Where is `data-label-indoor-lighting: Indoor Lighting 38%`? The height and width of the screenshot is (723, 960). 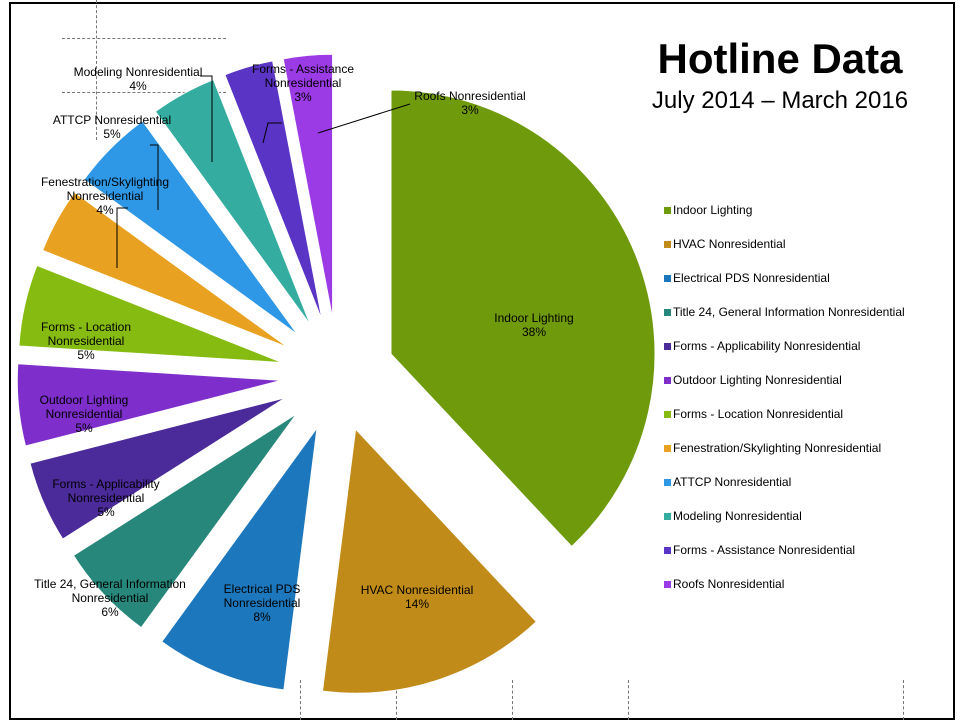
data-label-indoor-lighting: Indoor Lighting 38% is located at coordinates (533, 325).